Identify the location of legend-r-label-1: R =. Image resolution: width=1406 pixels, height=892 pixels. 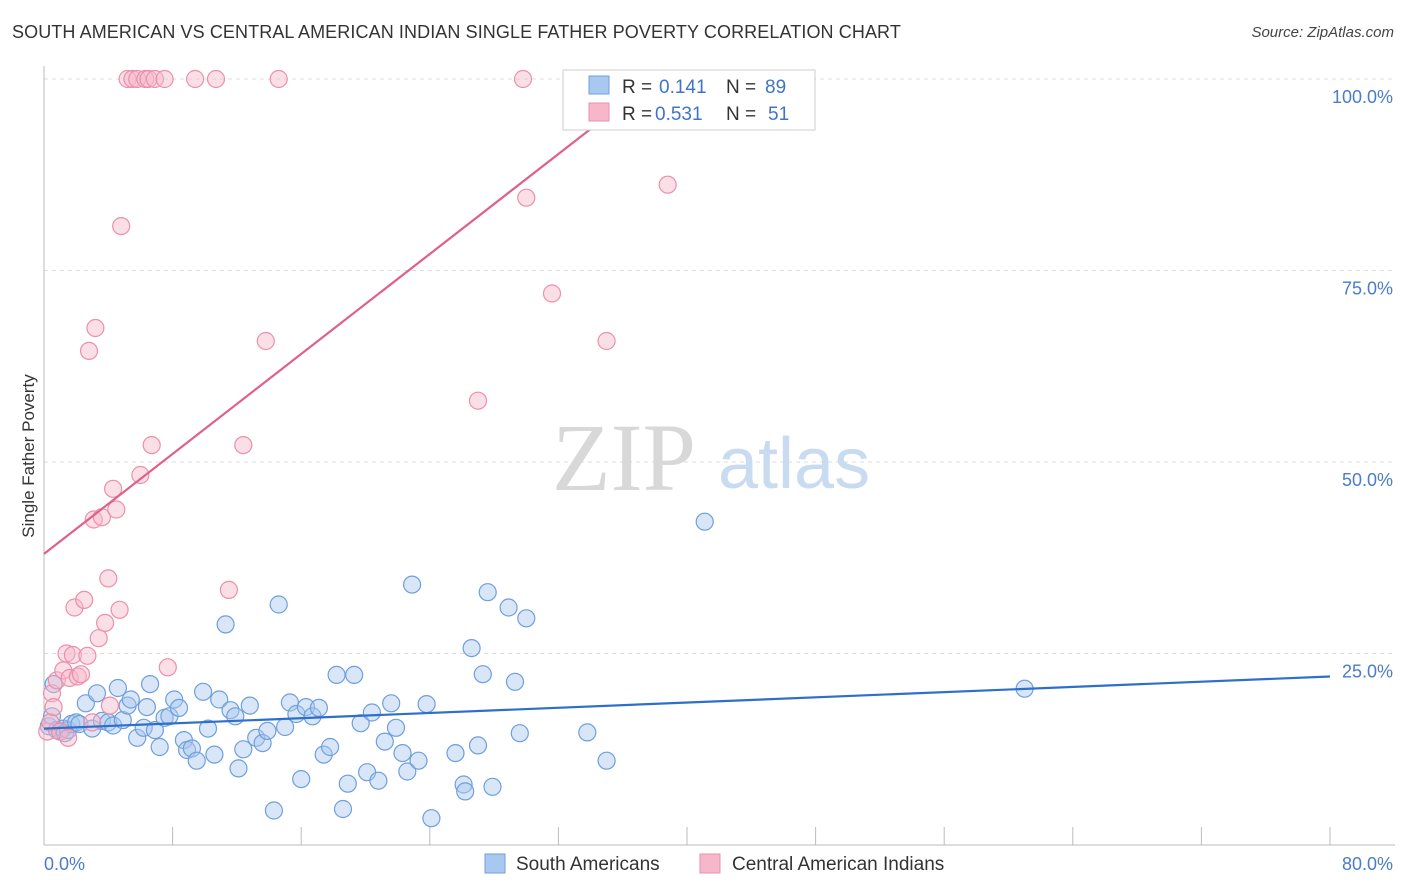
(637, 87).